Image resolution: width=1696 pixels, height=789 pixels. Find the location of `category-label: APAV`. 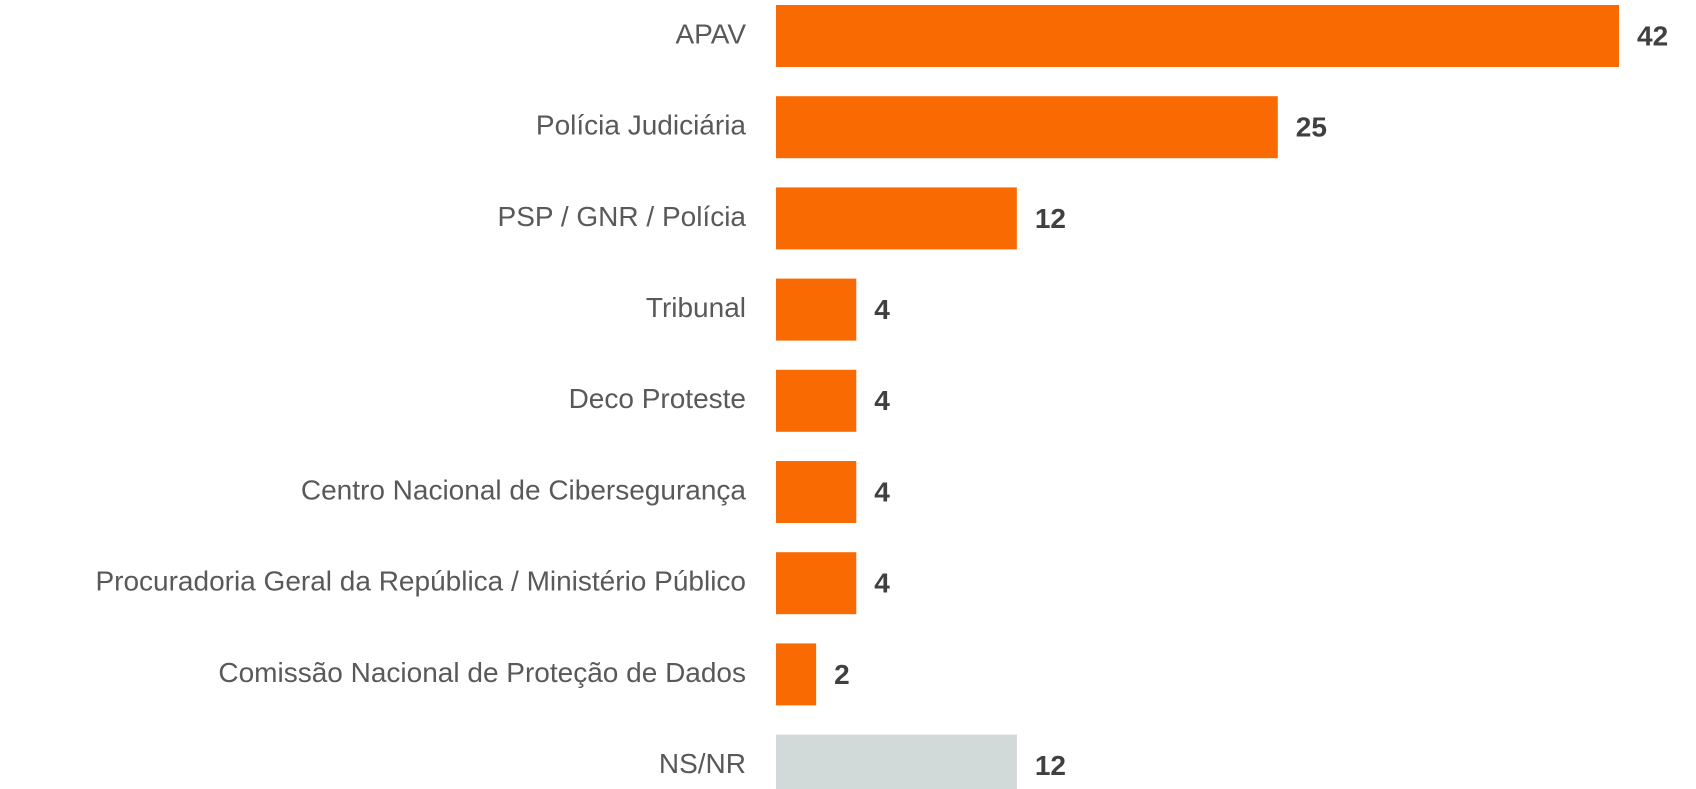

category-label: APAV is located at coordinates (710, 33).